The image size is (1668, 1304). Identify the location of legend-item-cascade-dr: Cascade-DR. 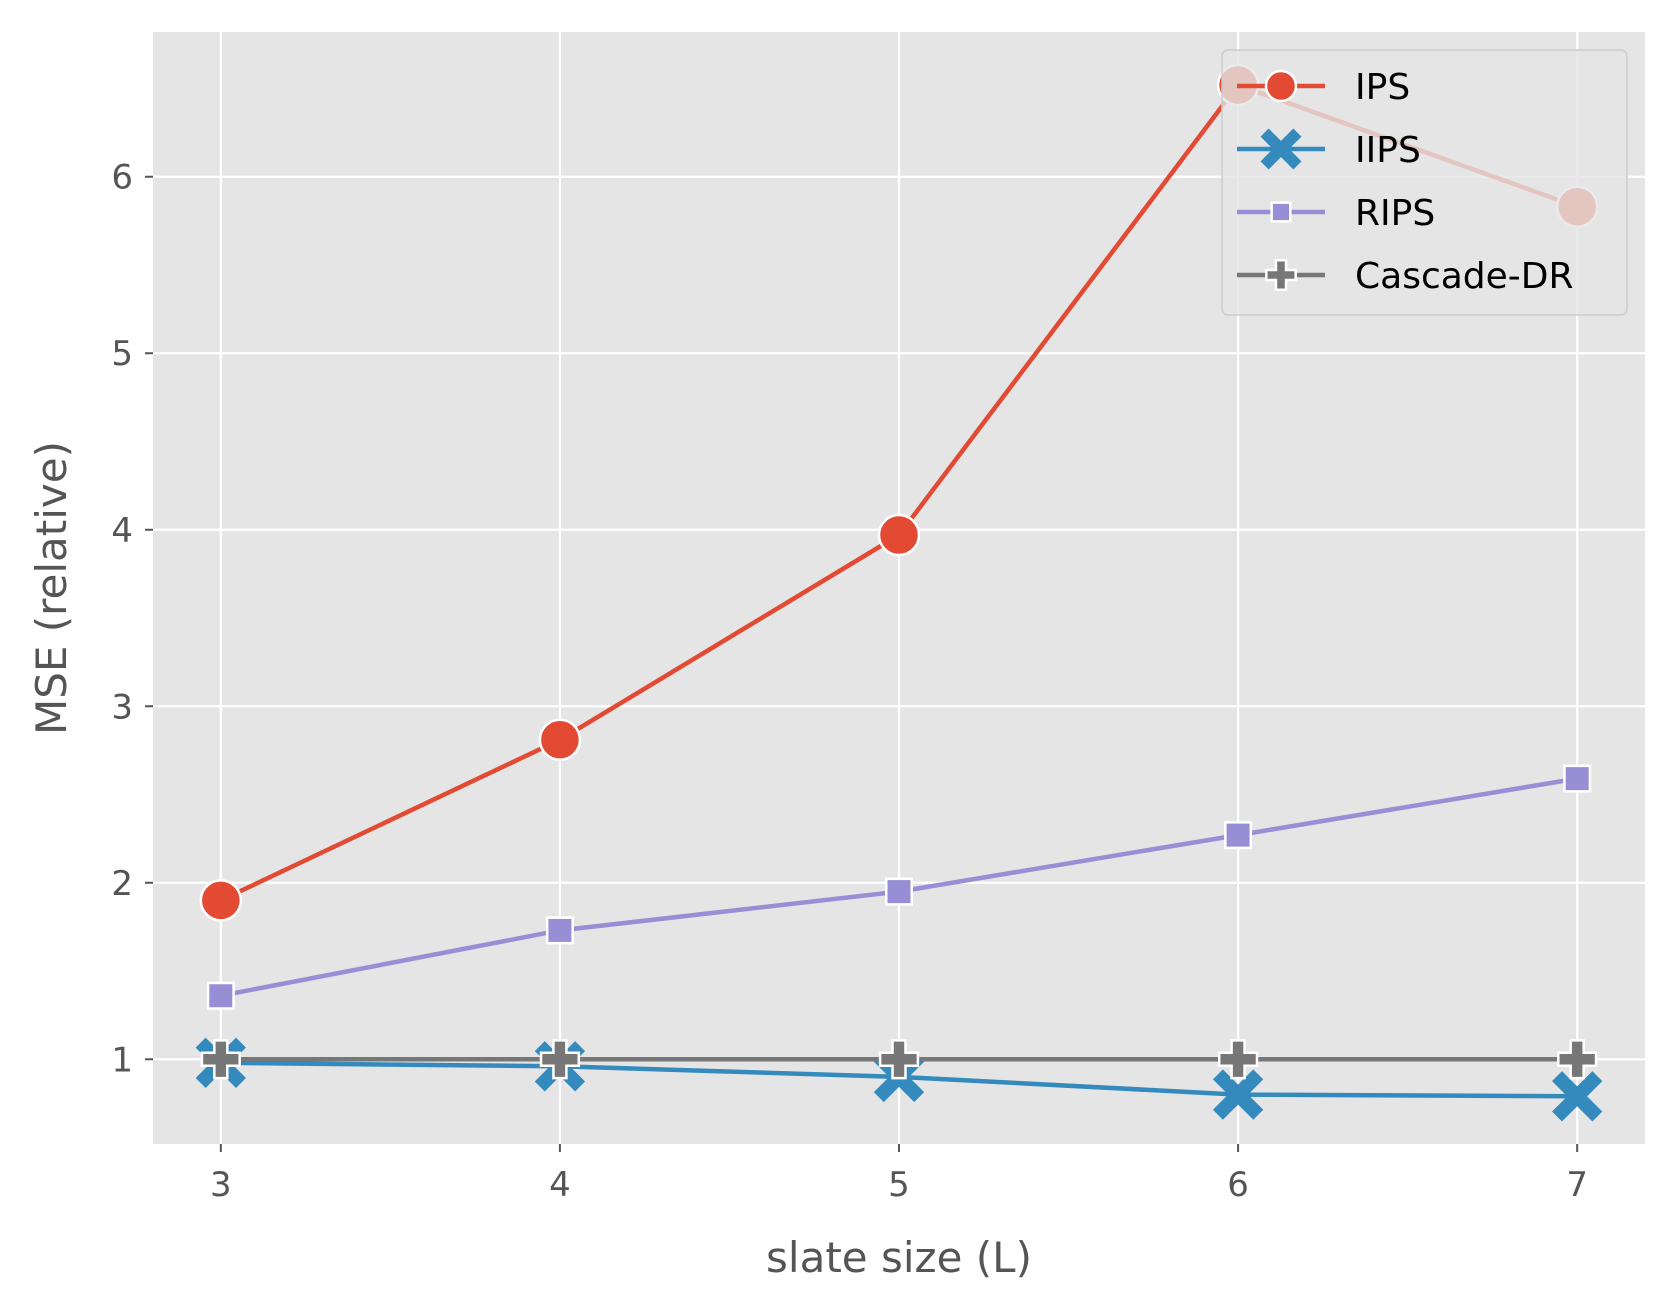
(1405, 276).